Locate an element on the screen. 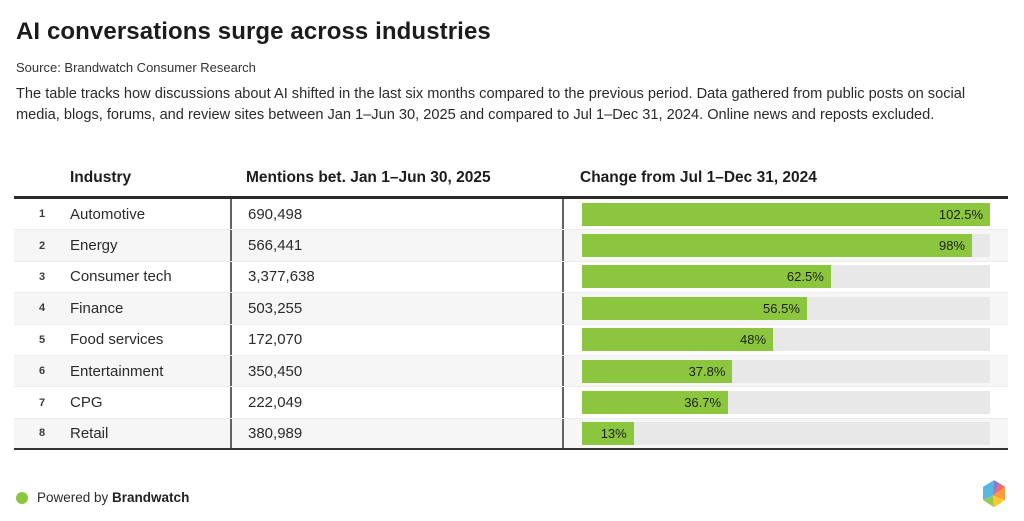 This screenshot has width=1024, height=521. industry-cell: Food services is located at coordinates (117, 340).